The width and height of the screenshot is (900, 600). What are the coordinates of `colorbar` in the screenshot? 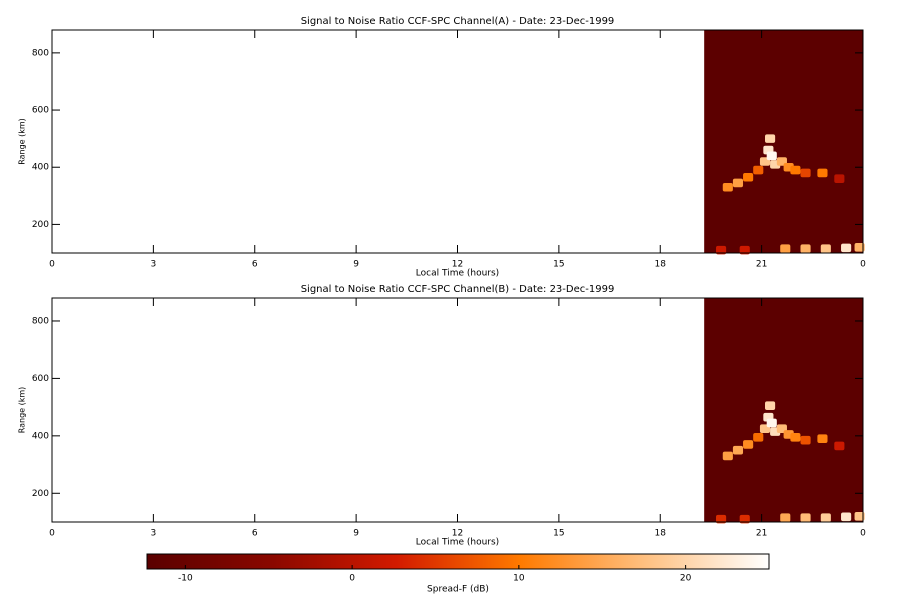 It's located at (458, 561).